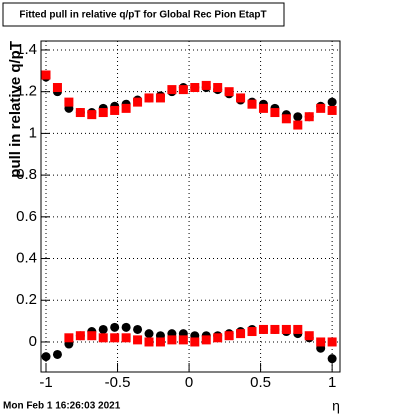  Describe the element at coordinates (332, 382) in the screenshot. I see `x-tick-label: 1` at that location.